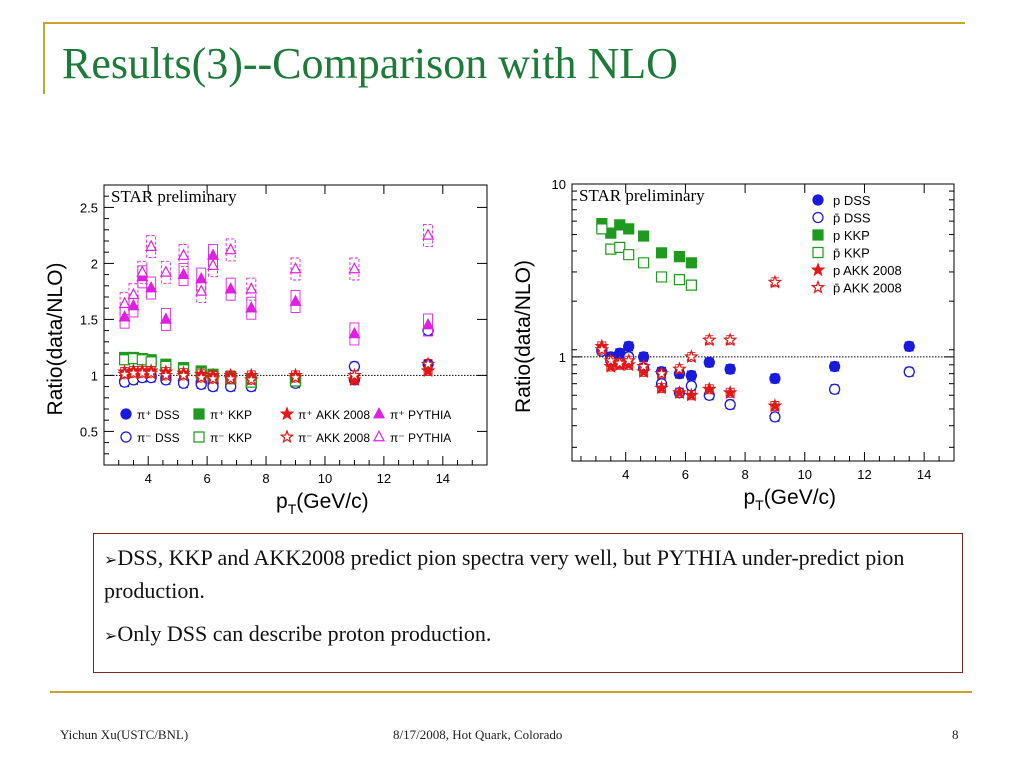  What do you see at coordinates (763, 322) in the screenshot?
I see `plot-frame` at bounding box center [763, 322].